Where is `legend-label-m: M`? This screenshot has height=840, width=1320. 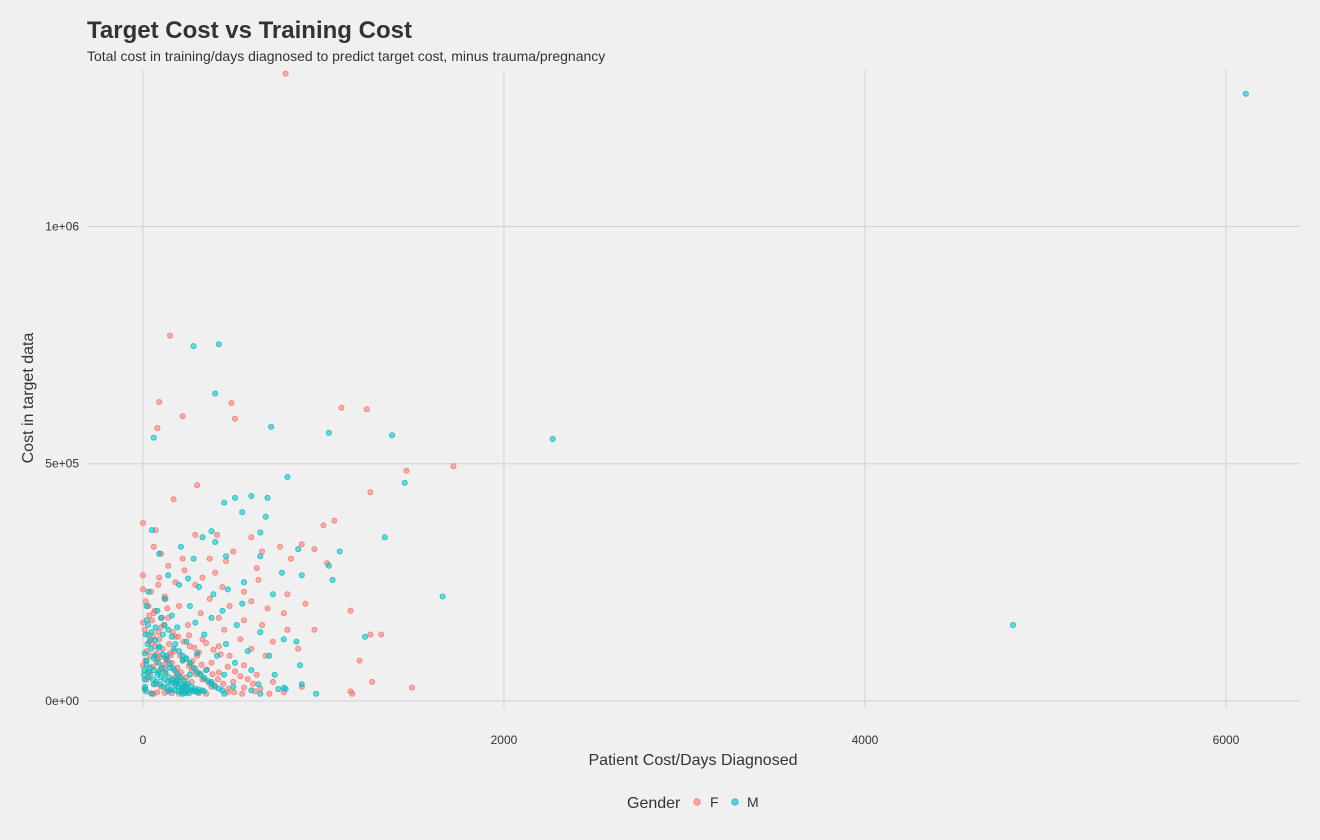
legend-label-m: M is located at coordinates (753, 802).